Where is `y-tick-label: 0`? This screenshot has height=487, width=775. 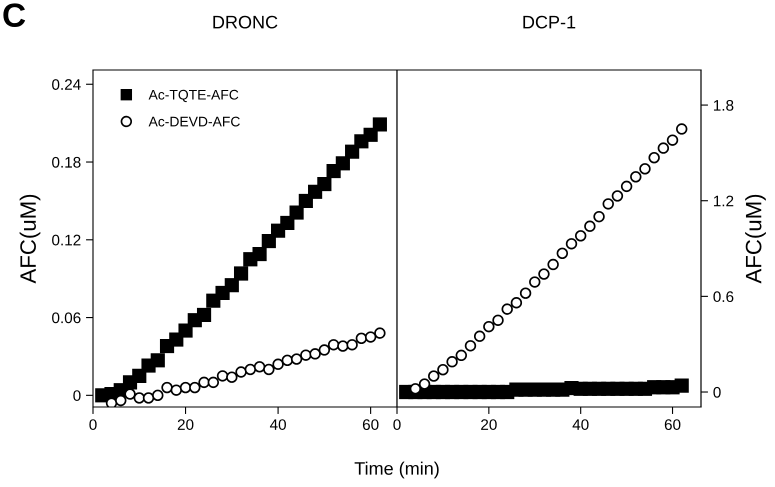 y-tick-label: 0 is located at coordinates (77, 396).